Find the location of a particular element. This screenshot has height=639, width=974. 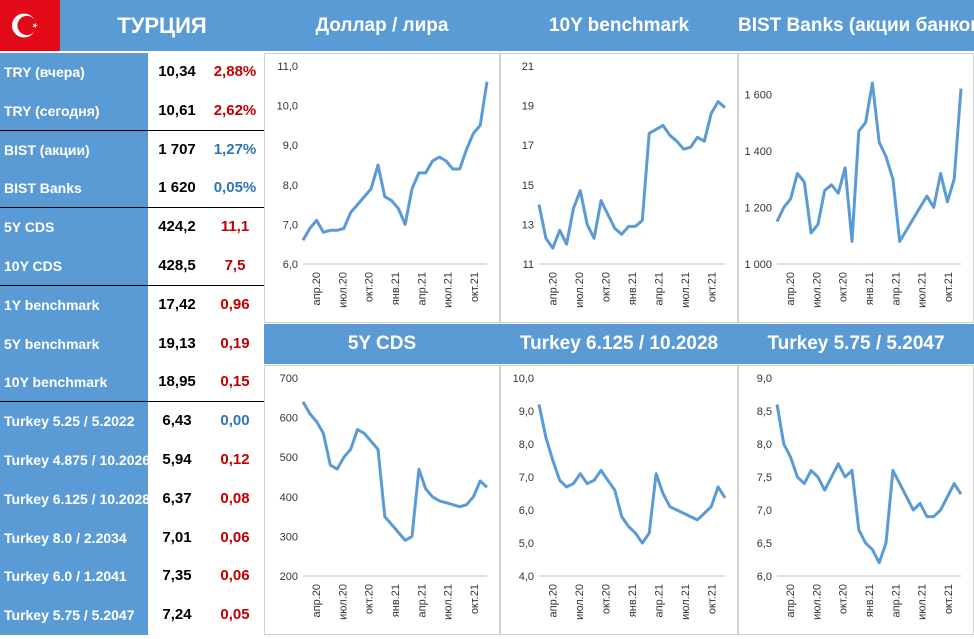

row-value: 7,35 is located at coordinates (177, 576).